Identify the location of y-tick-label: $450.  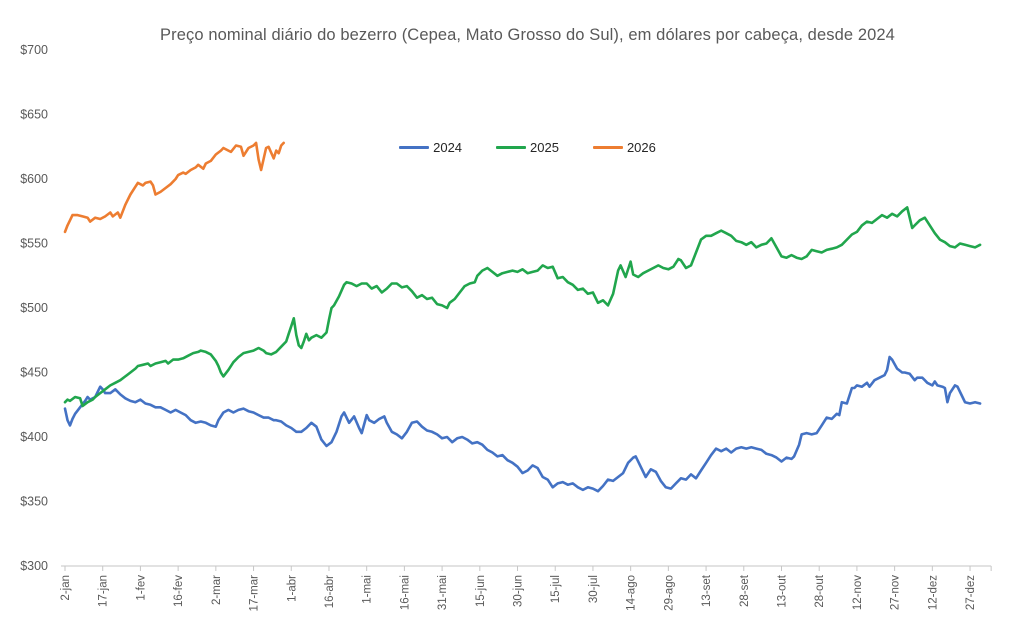
(34, 373).